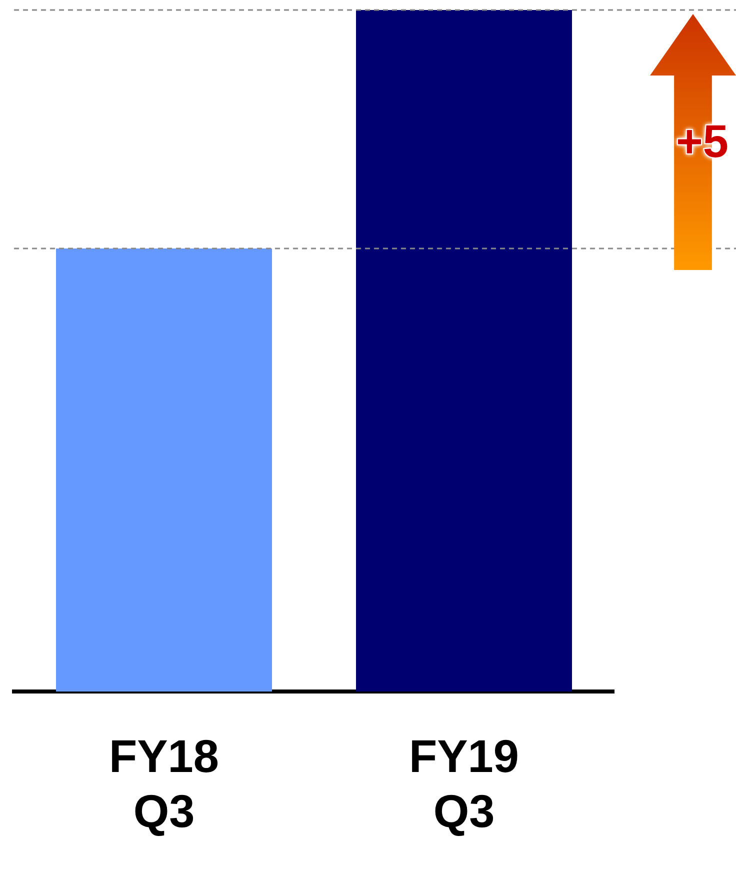 The width and height of the screenshot is (736, 882). Describe the element at coordinates (164, 784) in the screenshot. I see `x-tick-label: FY18 Q3` at that location.